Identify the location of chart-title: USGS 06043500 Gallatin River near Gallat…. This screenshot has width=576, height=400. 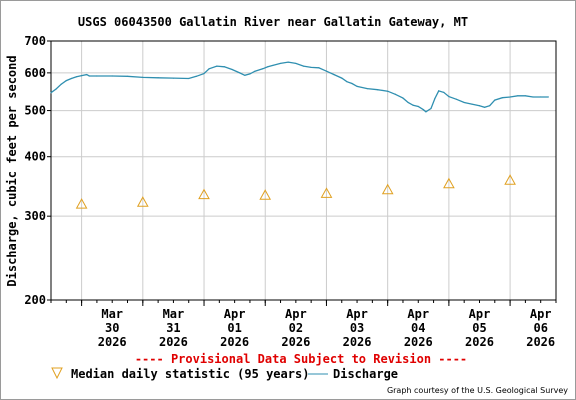
(273, 22).